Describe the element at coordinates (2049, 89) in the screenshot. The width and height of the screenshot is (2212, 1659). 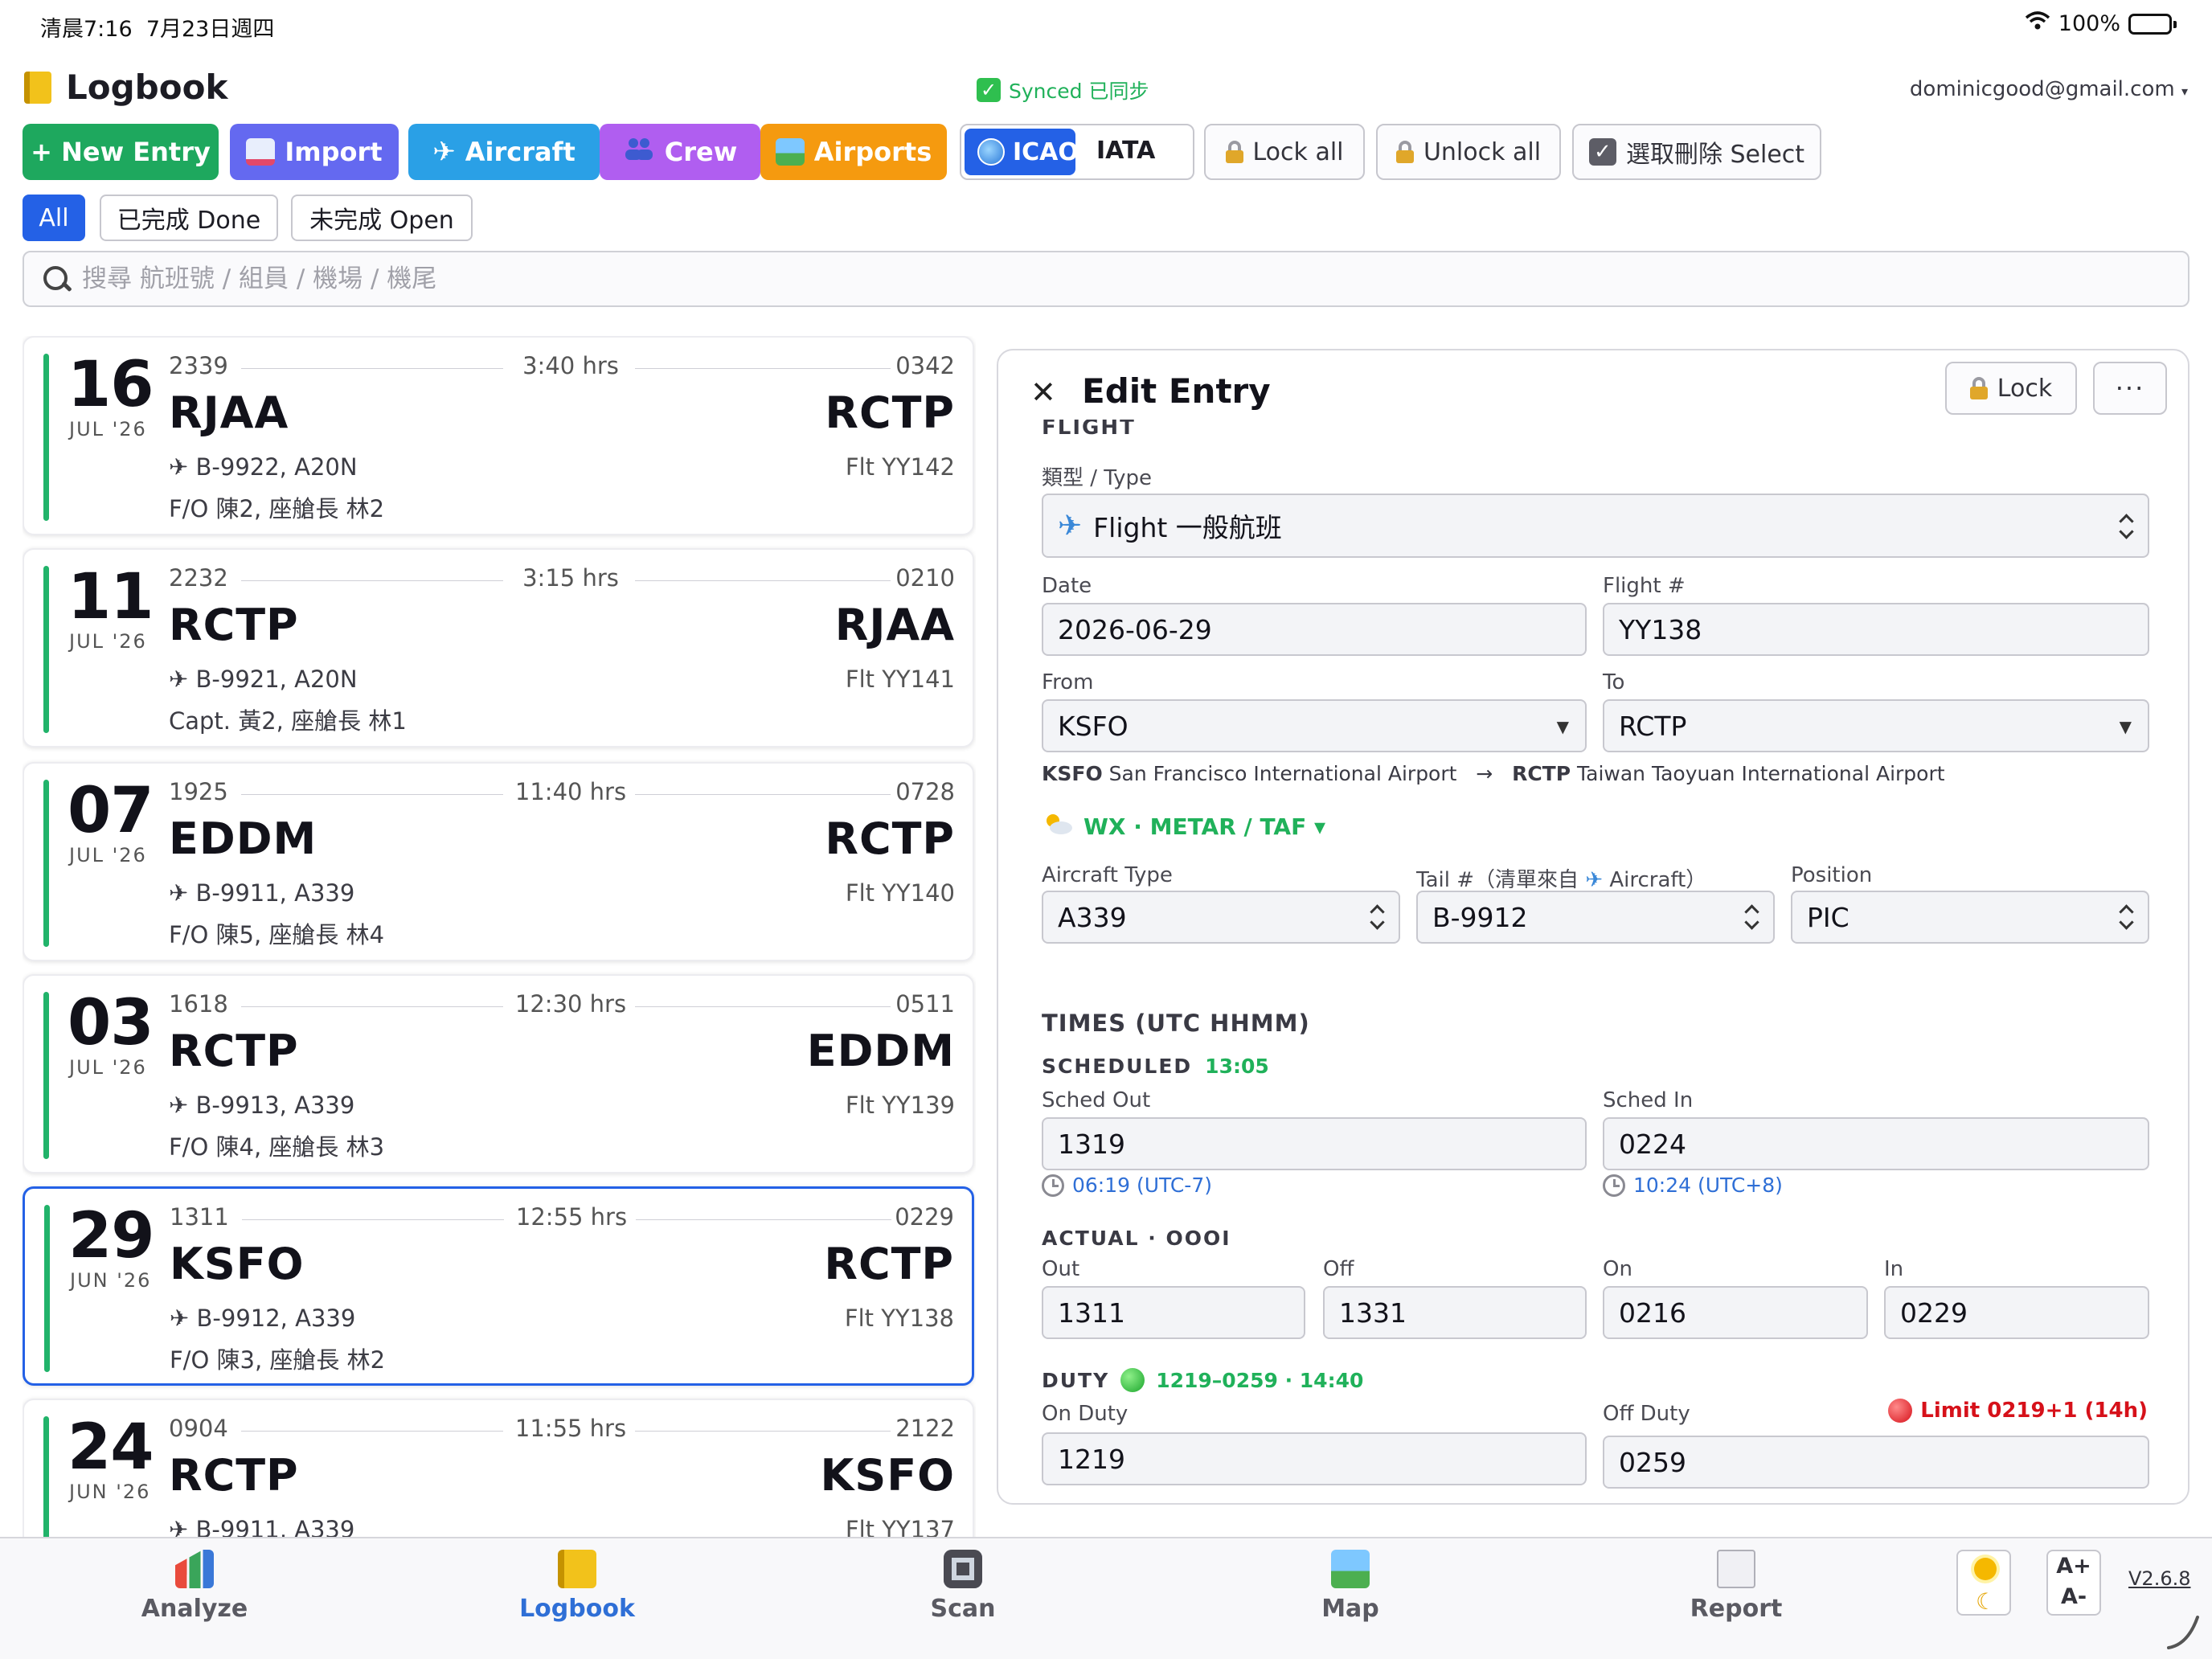
I see `account-menu: dominicgood@gmail.com ▾` at that location.